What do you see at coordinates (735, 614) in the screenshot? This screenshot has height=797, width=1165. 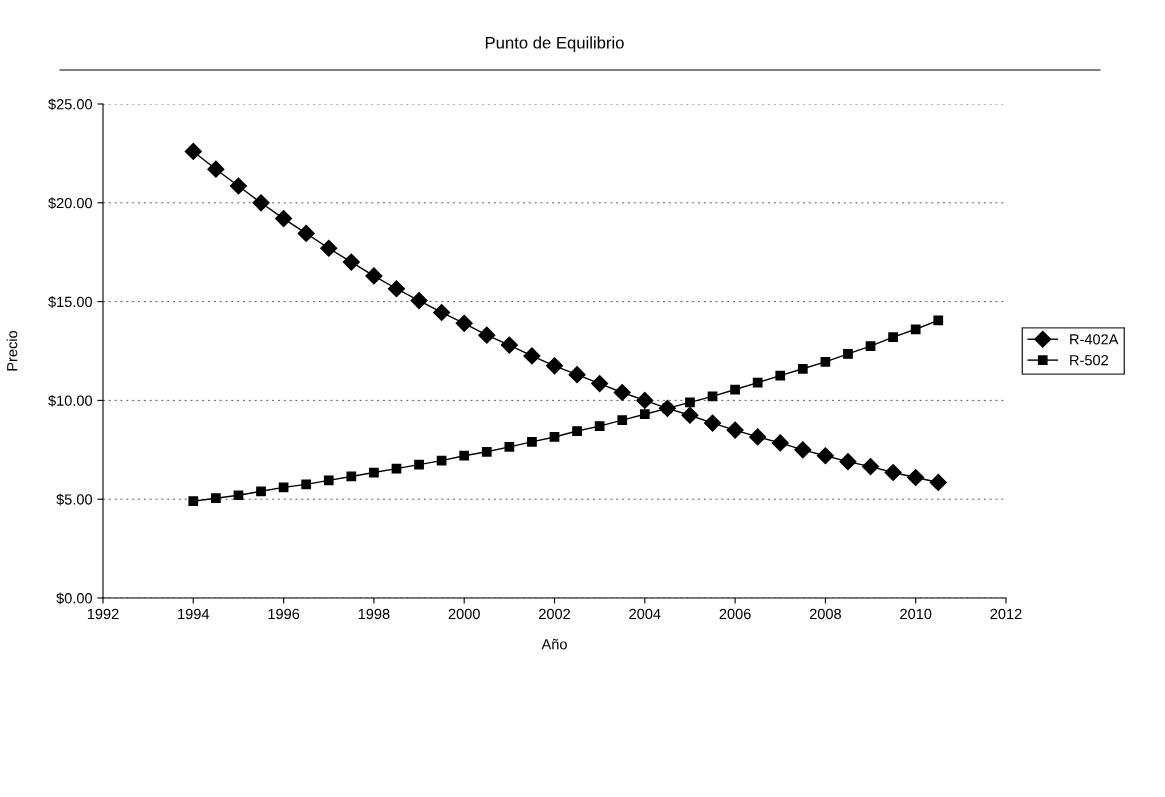 I see `x-tick-label: 2006` at bounding box center [735, 614].